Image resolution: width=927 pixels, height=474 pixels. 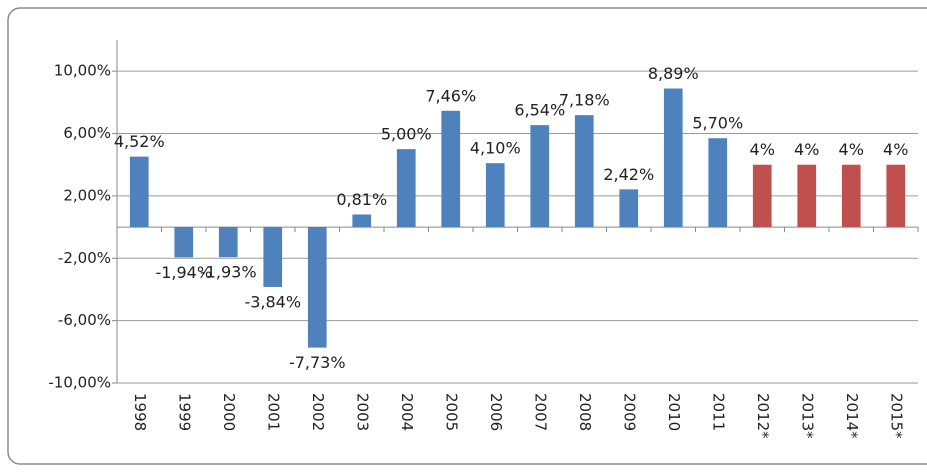 I want to click on y-tick-label: 6,00%, so click(x=87, y=133).